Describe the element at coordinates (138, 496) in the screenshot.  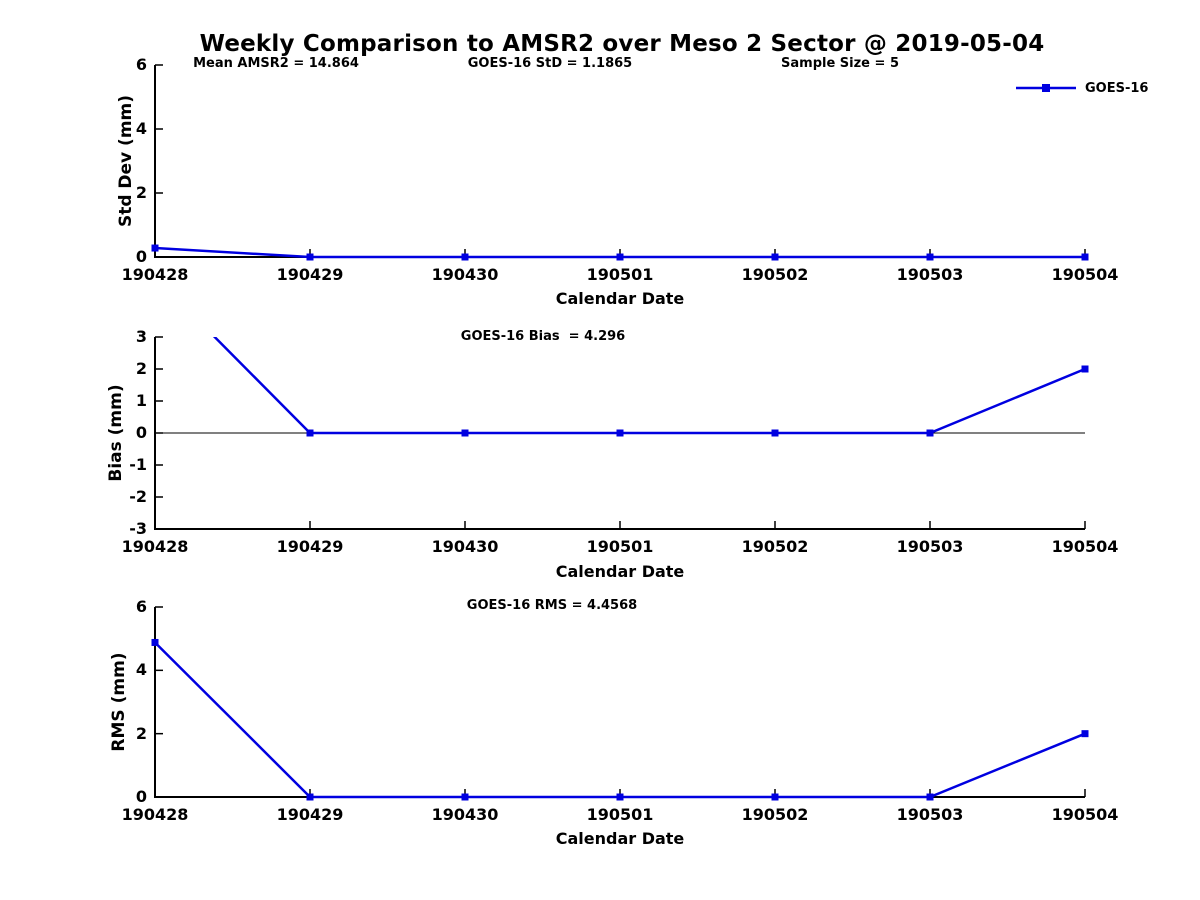
I see `y-tick-label: -2` at that location.